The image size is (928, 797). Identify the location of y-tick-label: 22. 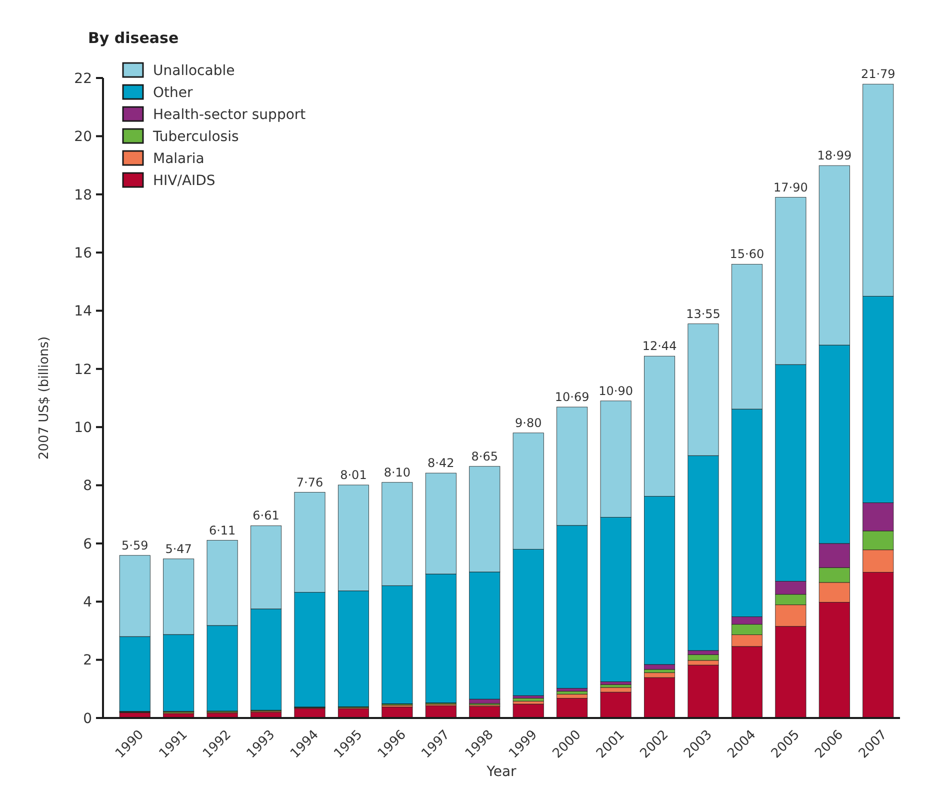
(83, 78).